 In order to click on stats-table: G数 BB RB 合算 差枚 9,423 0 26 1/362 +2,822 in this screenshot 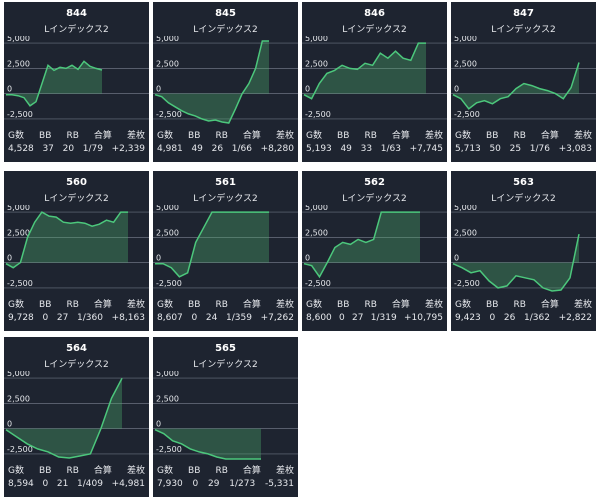, I will do `click(523, 312)`.